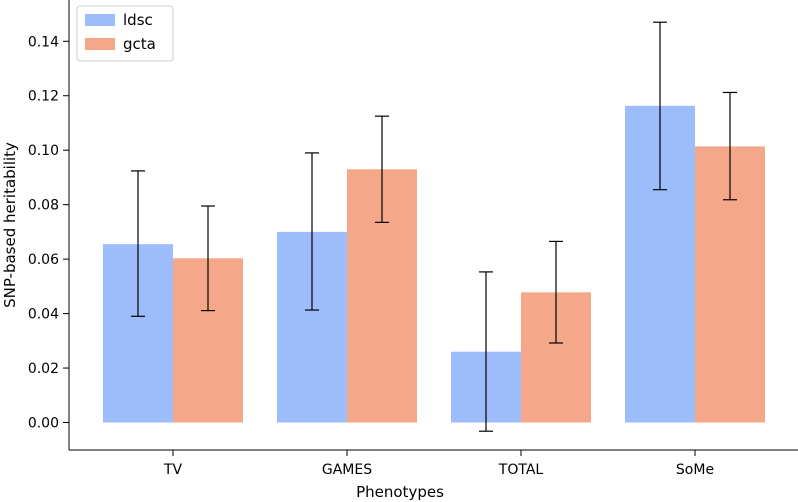 This screenshot has width=798, height=502. Describe the element at coordinates (43, 151) in the screenshot. I see `y-tick-label: 0.10` at that location.